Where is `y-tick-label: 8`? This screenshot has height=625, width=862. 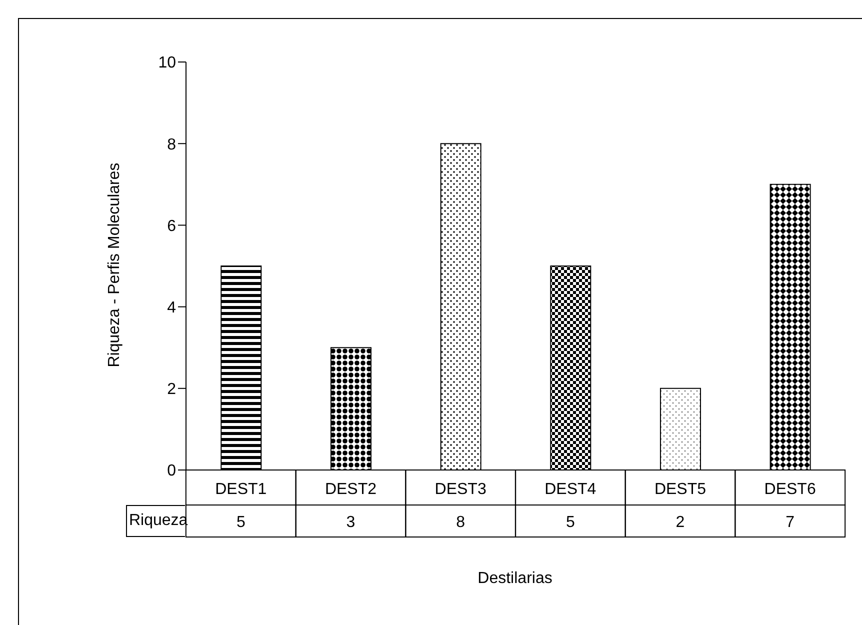
y-tick-label: 8 is located at coordinates (171, 145).